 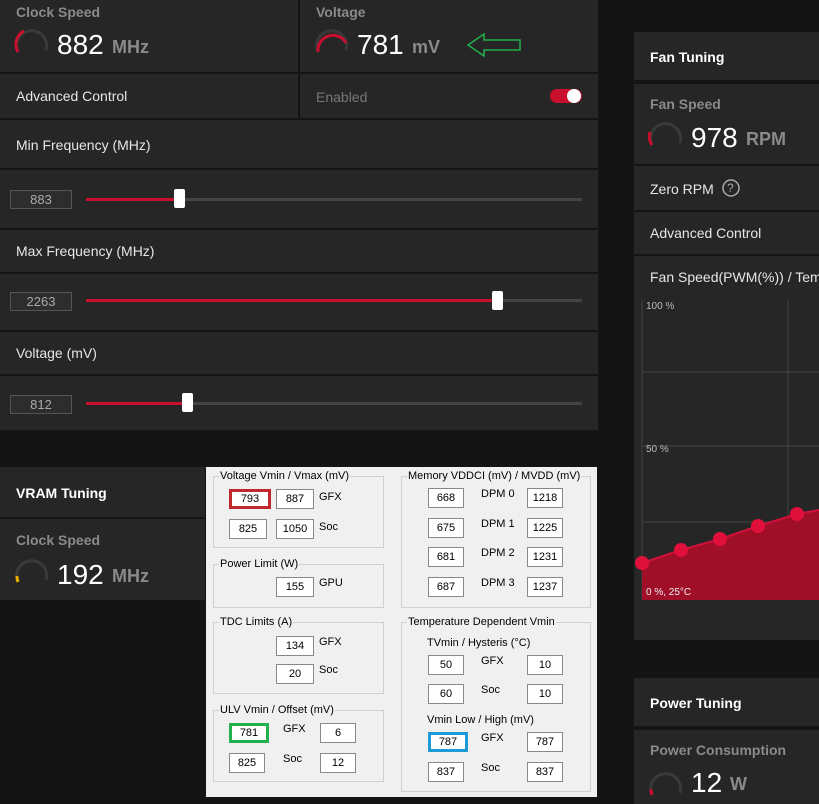 I want to click on card-value: 781, so click(x=380, y=44).